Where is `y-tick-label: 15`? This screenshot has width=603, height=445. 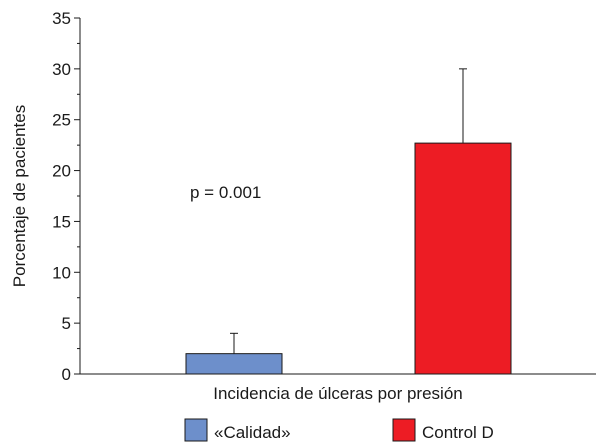
y-tick-label: 15 is located at coordinates (61, 221).